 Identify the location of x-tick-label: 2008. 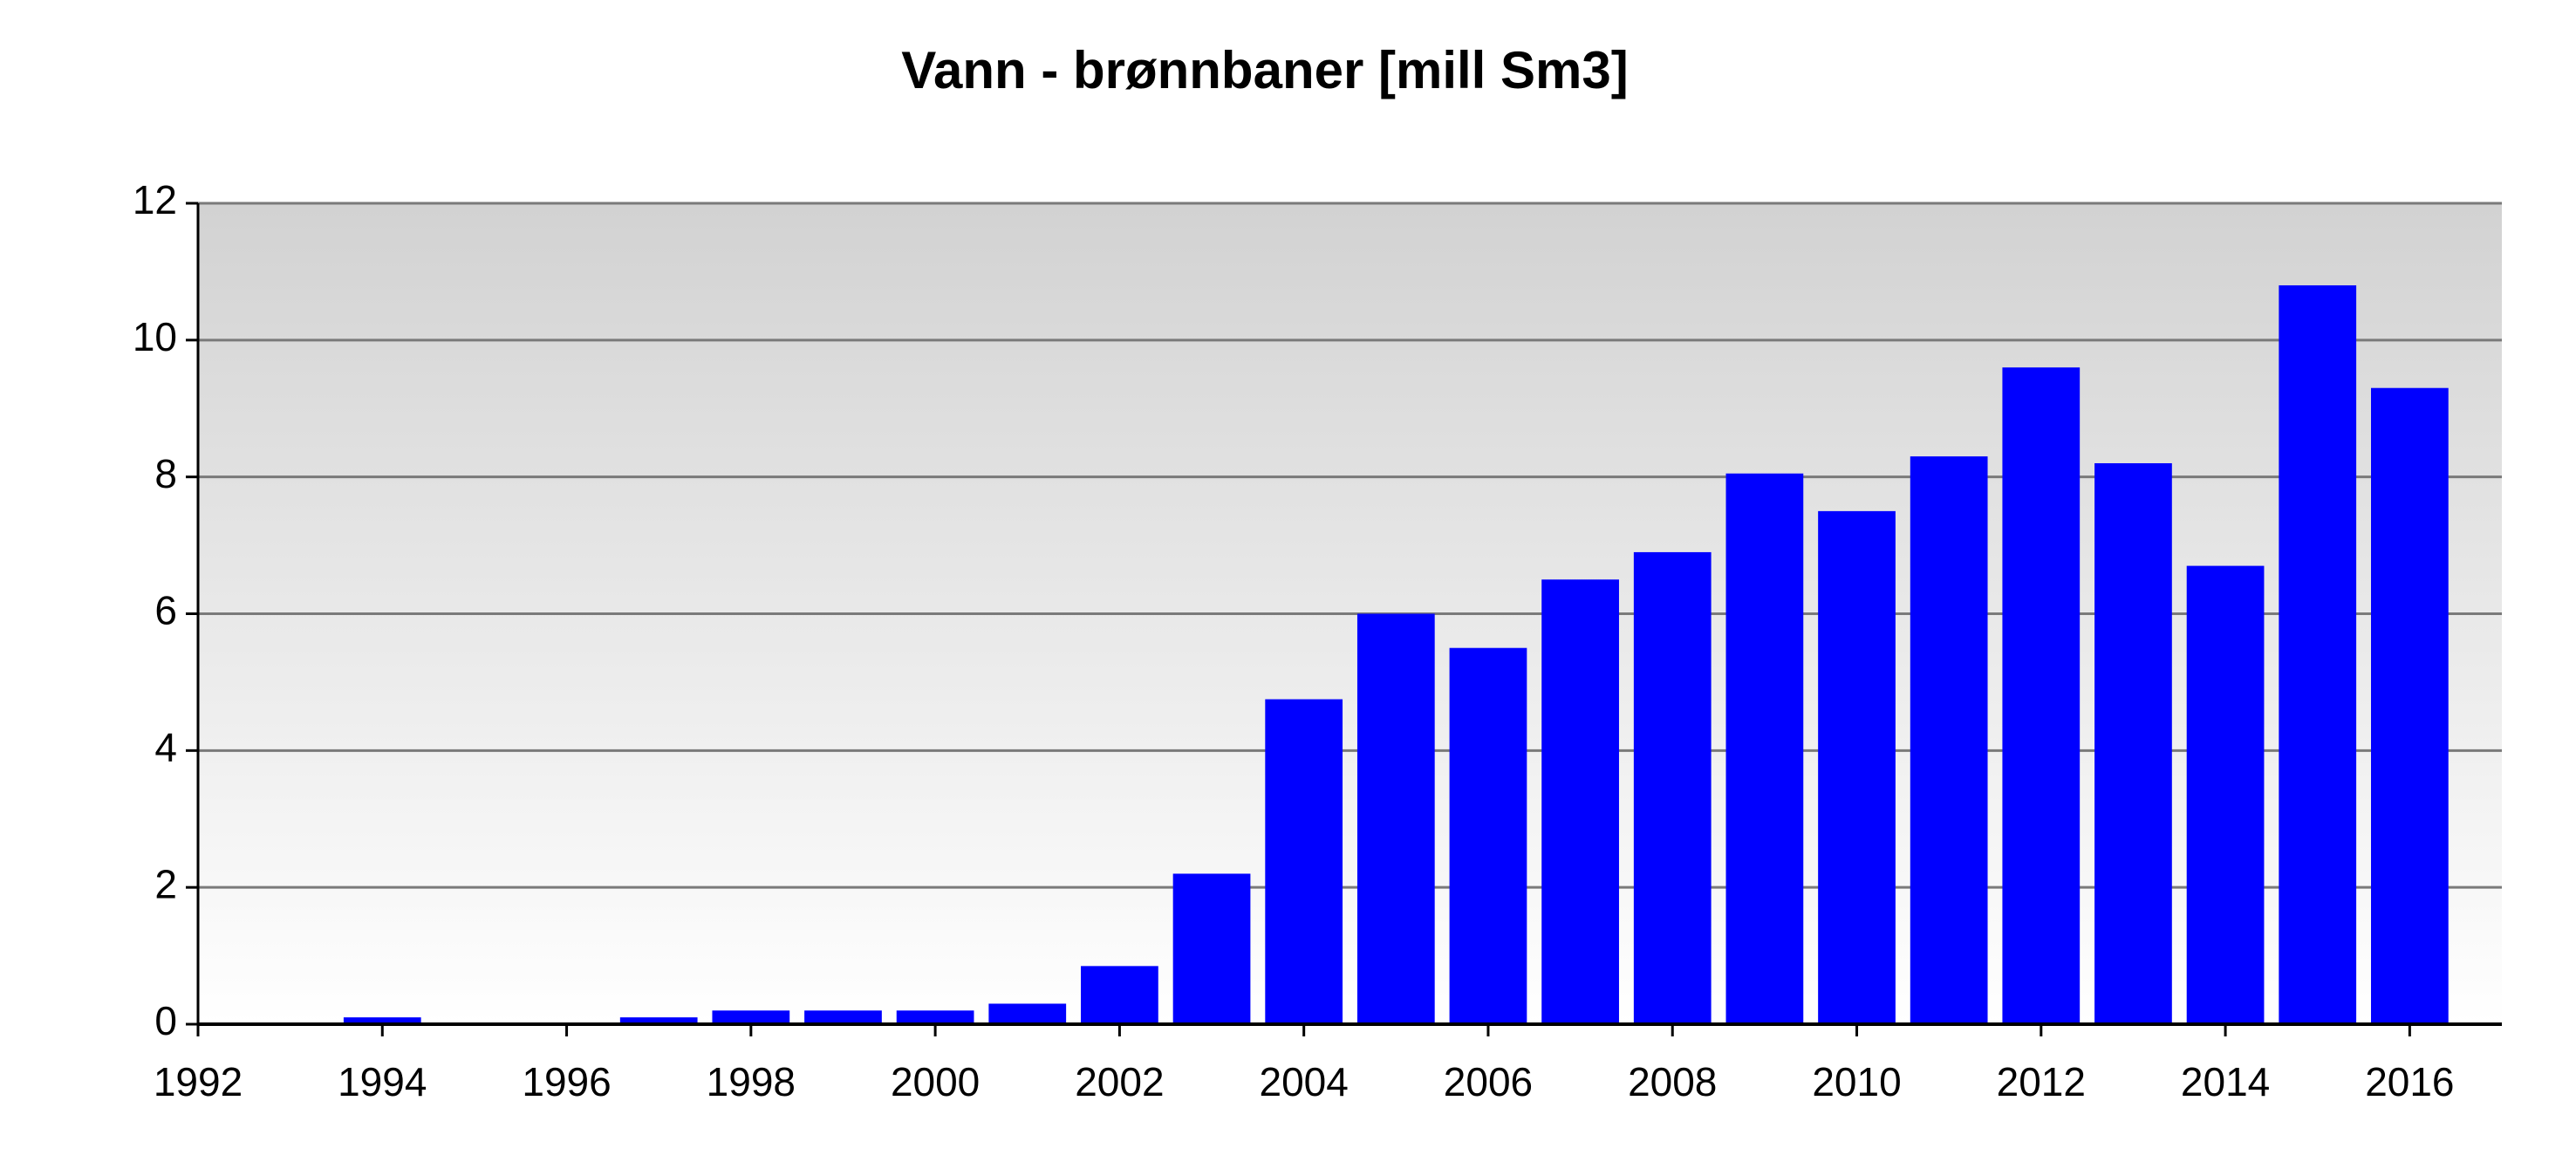
(1672, 1082).